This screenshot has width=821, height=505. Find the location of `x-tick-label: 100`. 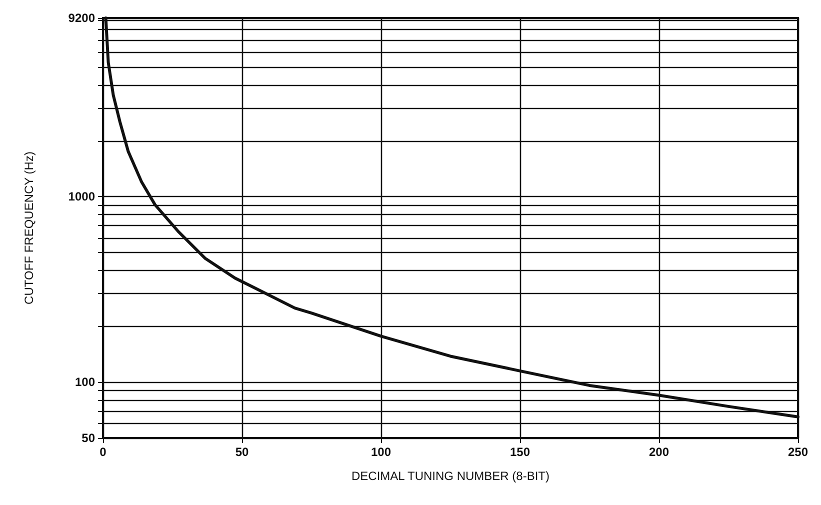

x-tick-label: 100 is located at coordinates (381, 452).